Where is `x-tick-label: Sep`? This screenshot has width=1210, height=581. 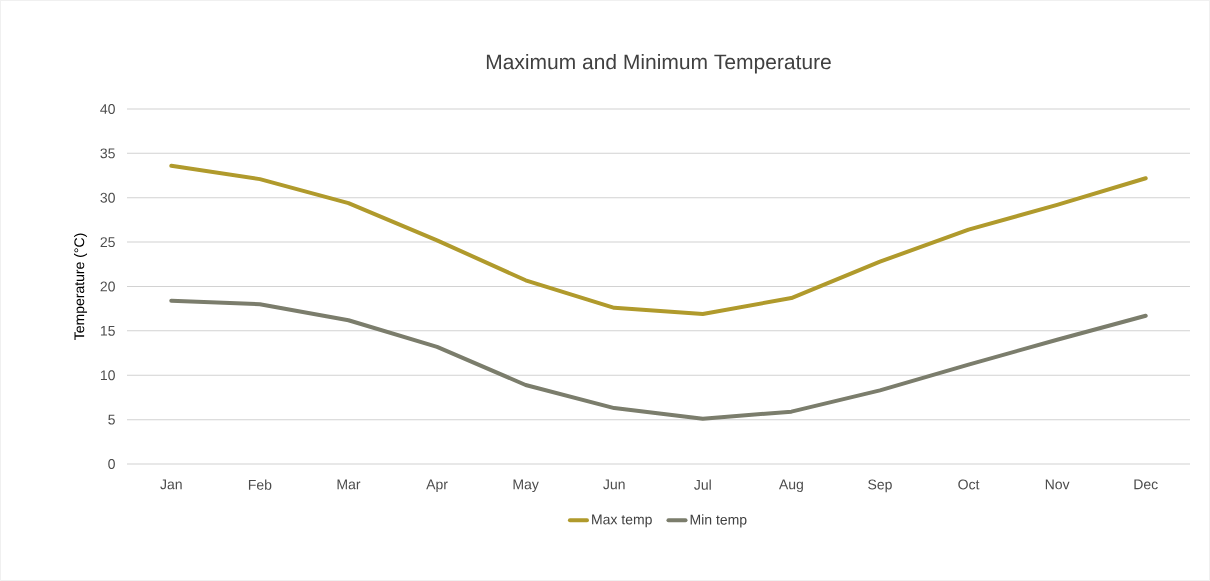
x-tick-label: Sep is located at coordinates (880, 486).